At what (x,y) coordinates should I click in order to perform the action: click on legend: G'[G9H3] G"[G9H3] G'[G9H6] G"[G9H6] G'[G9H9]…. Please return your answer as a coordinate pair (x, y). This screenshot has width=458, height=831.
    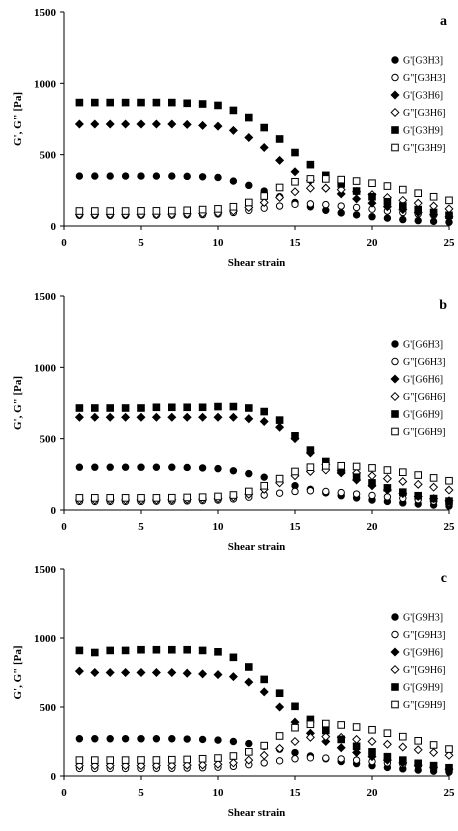
    Looking at the image, I should click on (418, 660).